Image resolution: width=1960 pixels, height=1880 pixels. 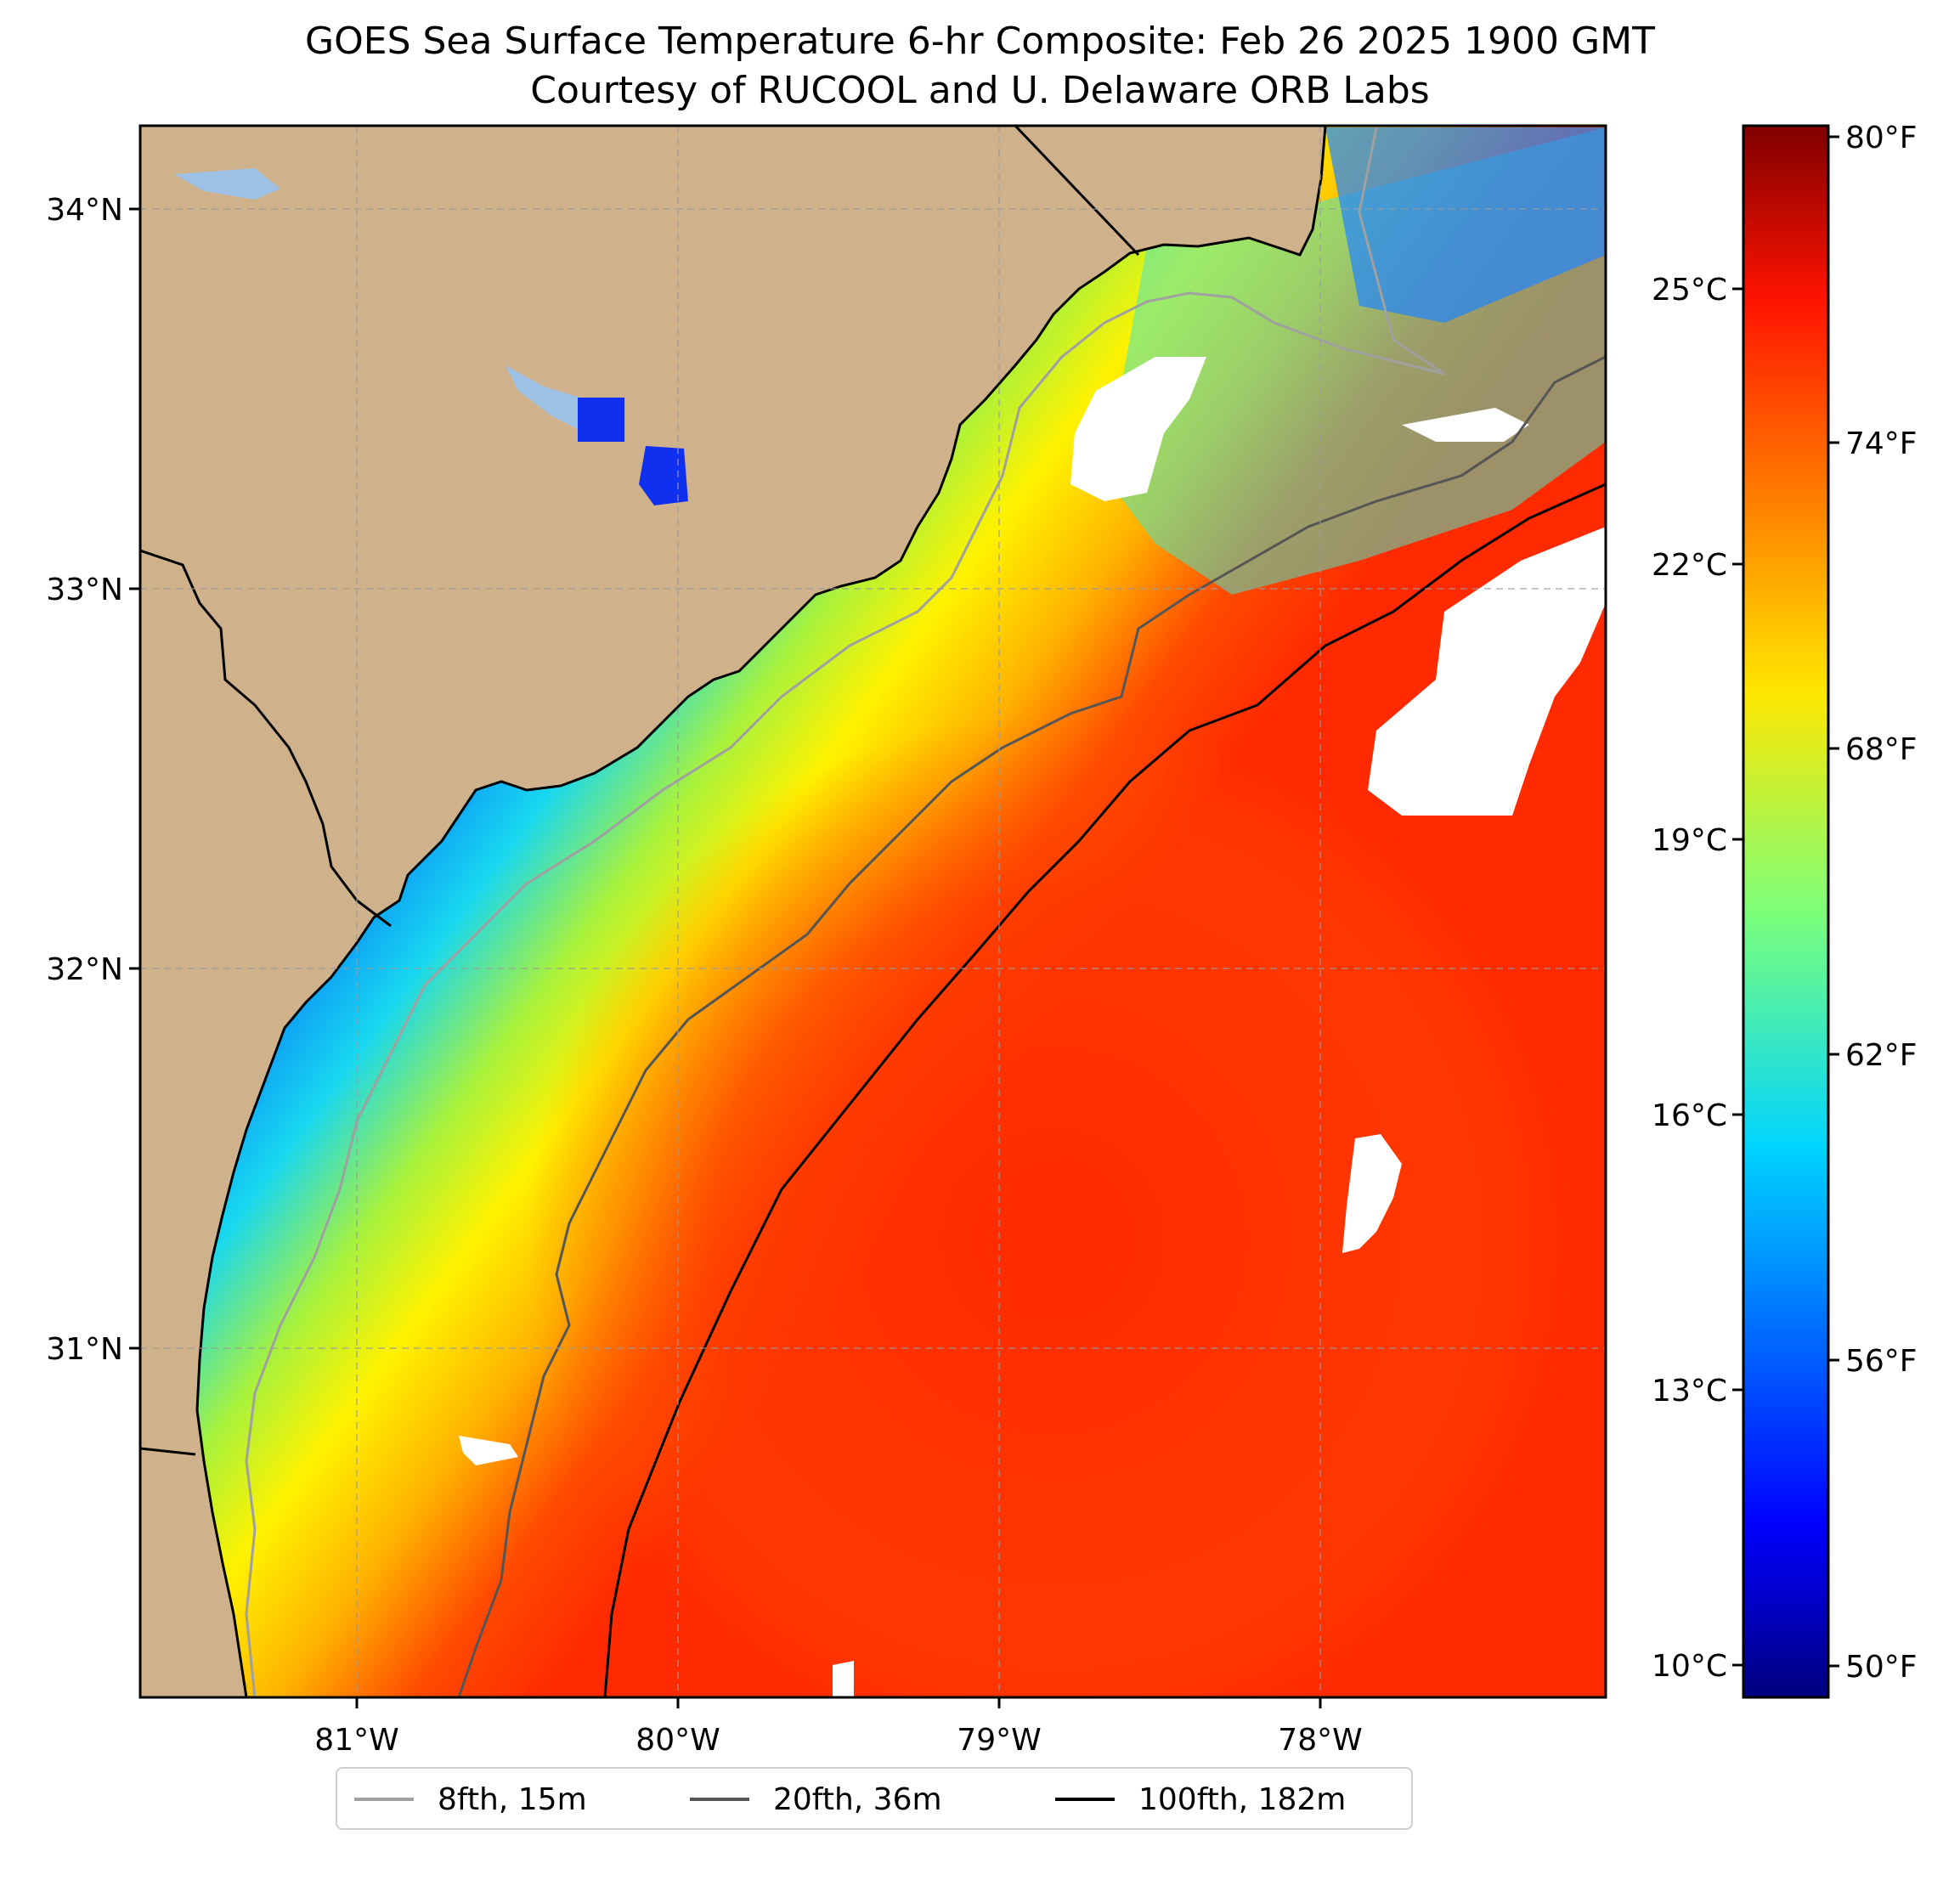 I want to click on legend-item: 20fth, 36m, so click(x=816, y=1799).